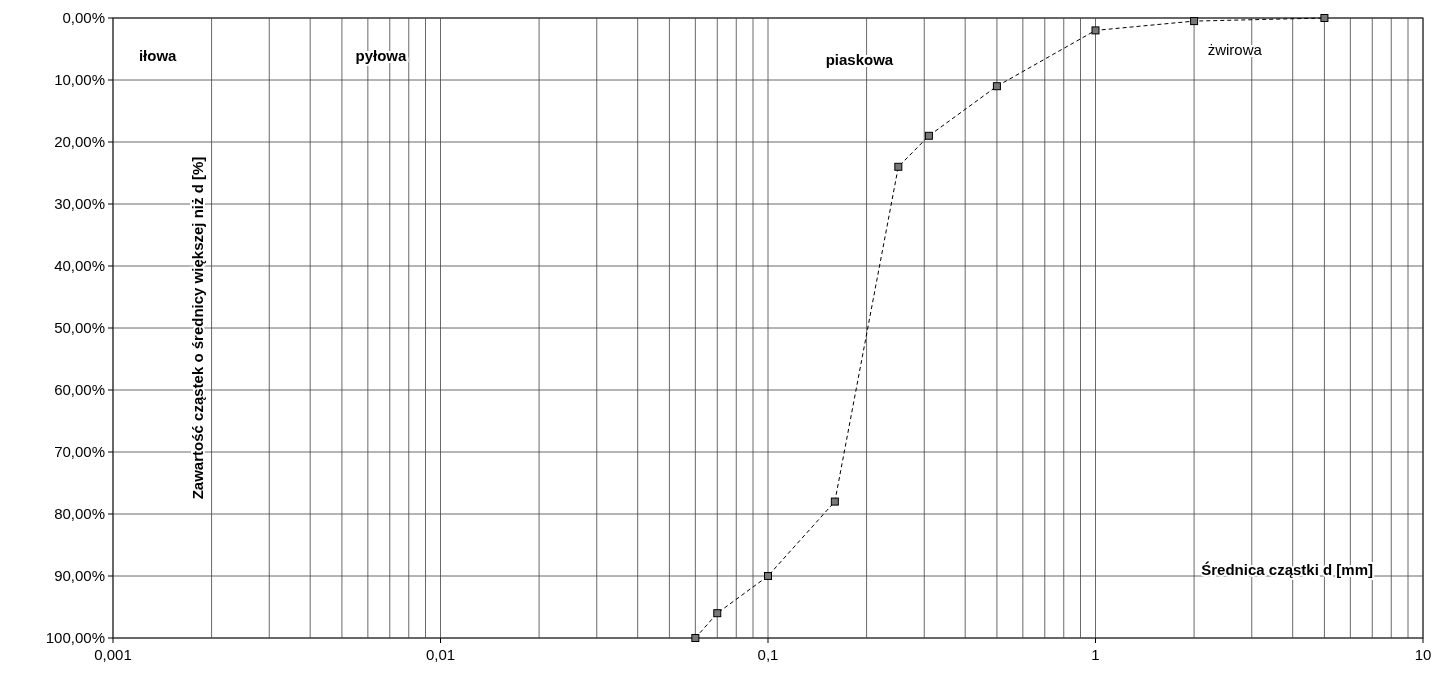 The height and width of the screenshot is (680, 1453). What do you see at coordinates (79, 265) in the screenshot?
I see `y-tick-label: 40,00%` at bounding box center [79, 265].